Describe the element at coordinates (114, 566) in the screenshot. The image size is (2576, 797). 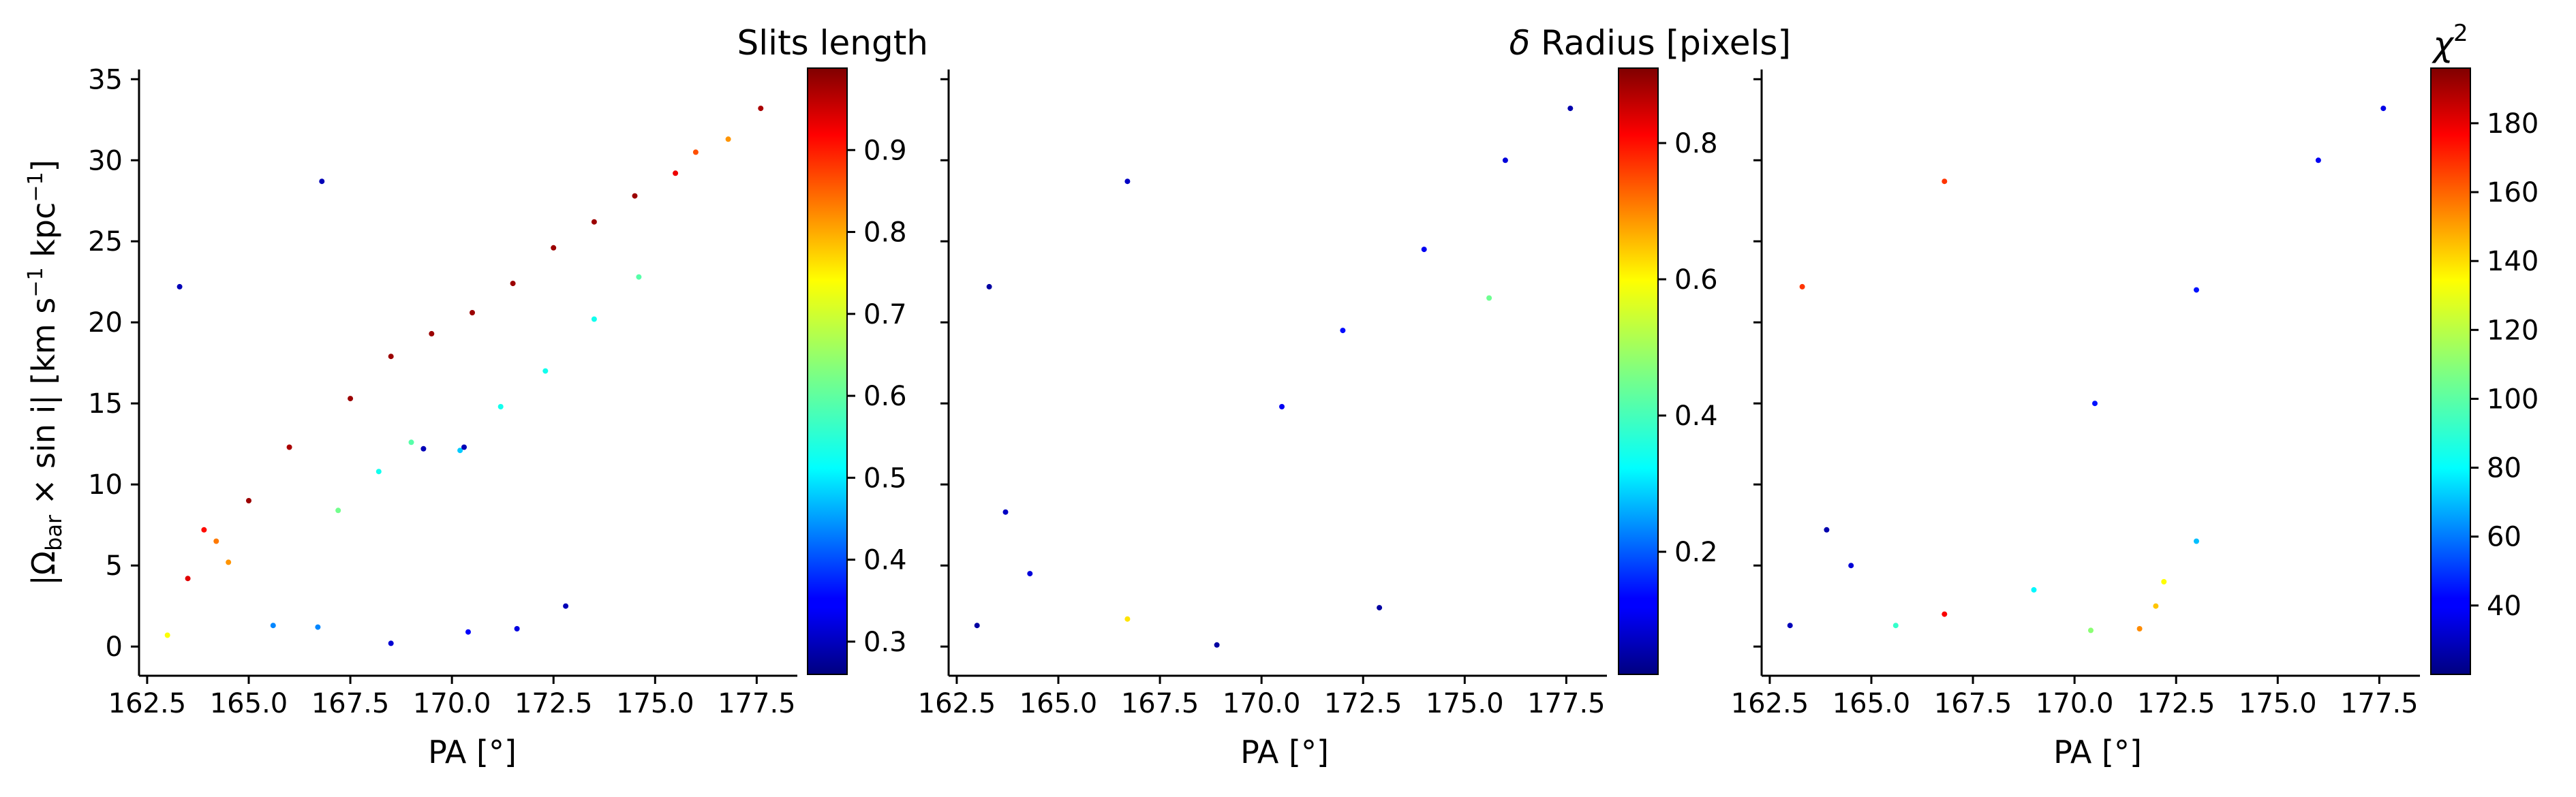
I see `y-tick-label: 5` at that location.